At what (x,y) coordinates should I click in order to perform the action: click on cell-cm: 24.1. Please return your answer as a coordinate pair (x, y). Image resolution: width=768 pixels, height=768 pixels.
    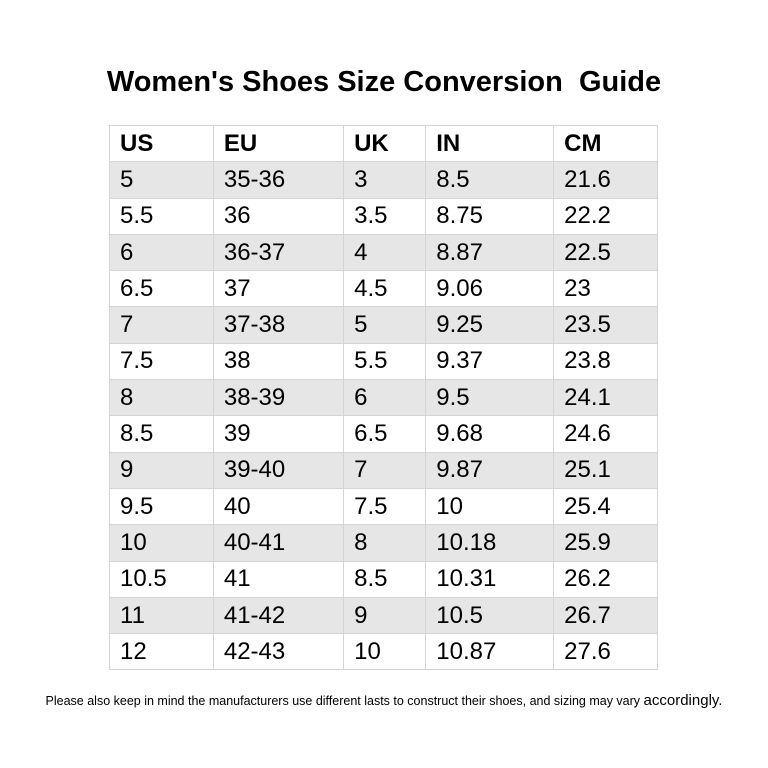
    Looking at the image, I should click on (605, 398).